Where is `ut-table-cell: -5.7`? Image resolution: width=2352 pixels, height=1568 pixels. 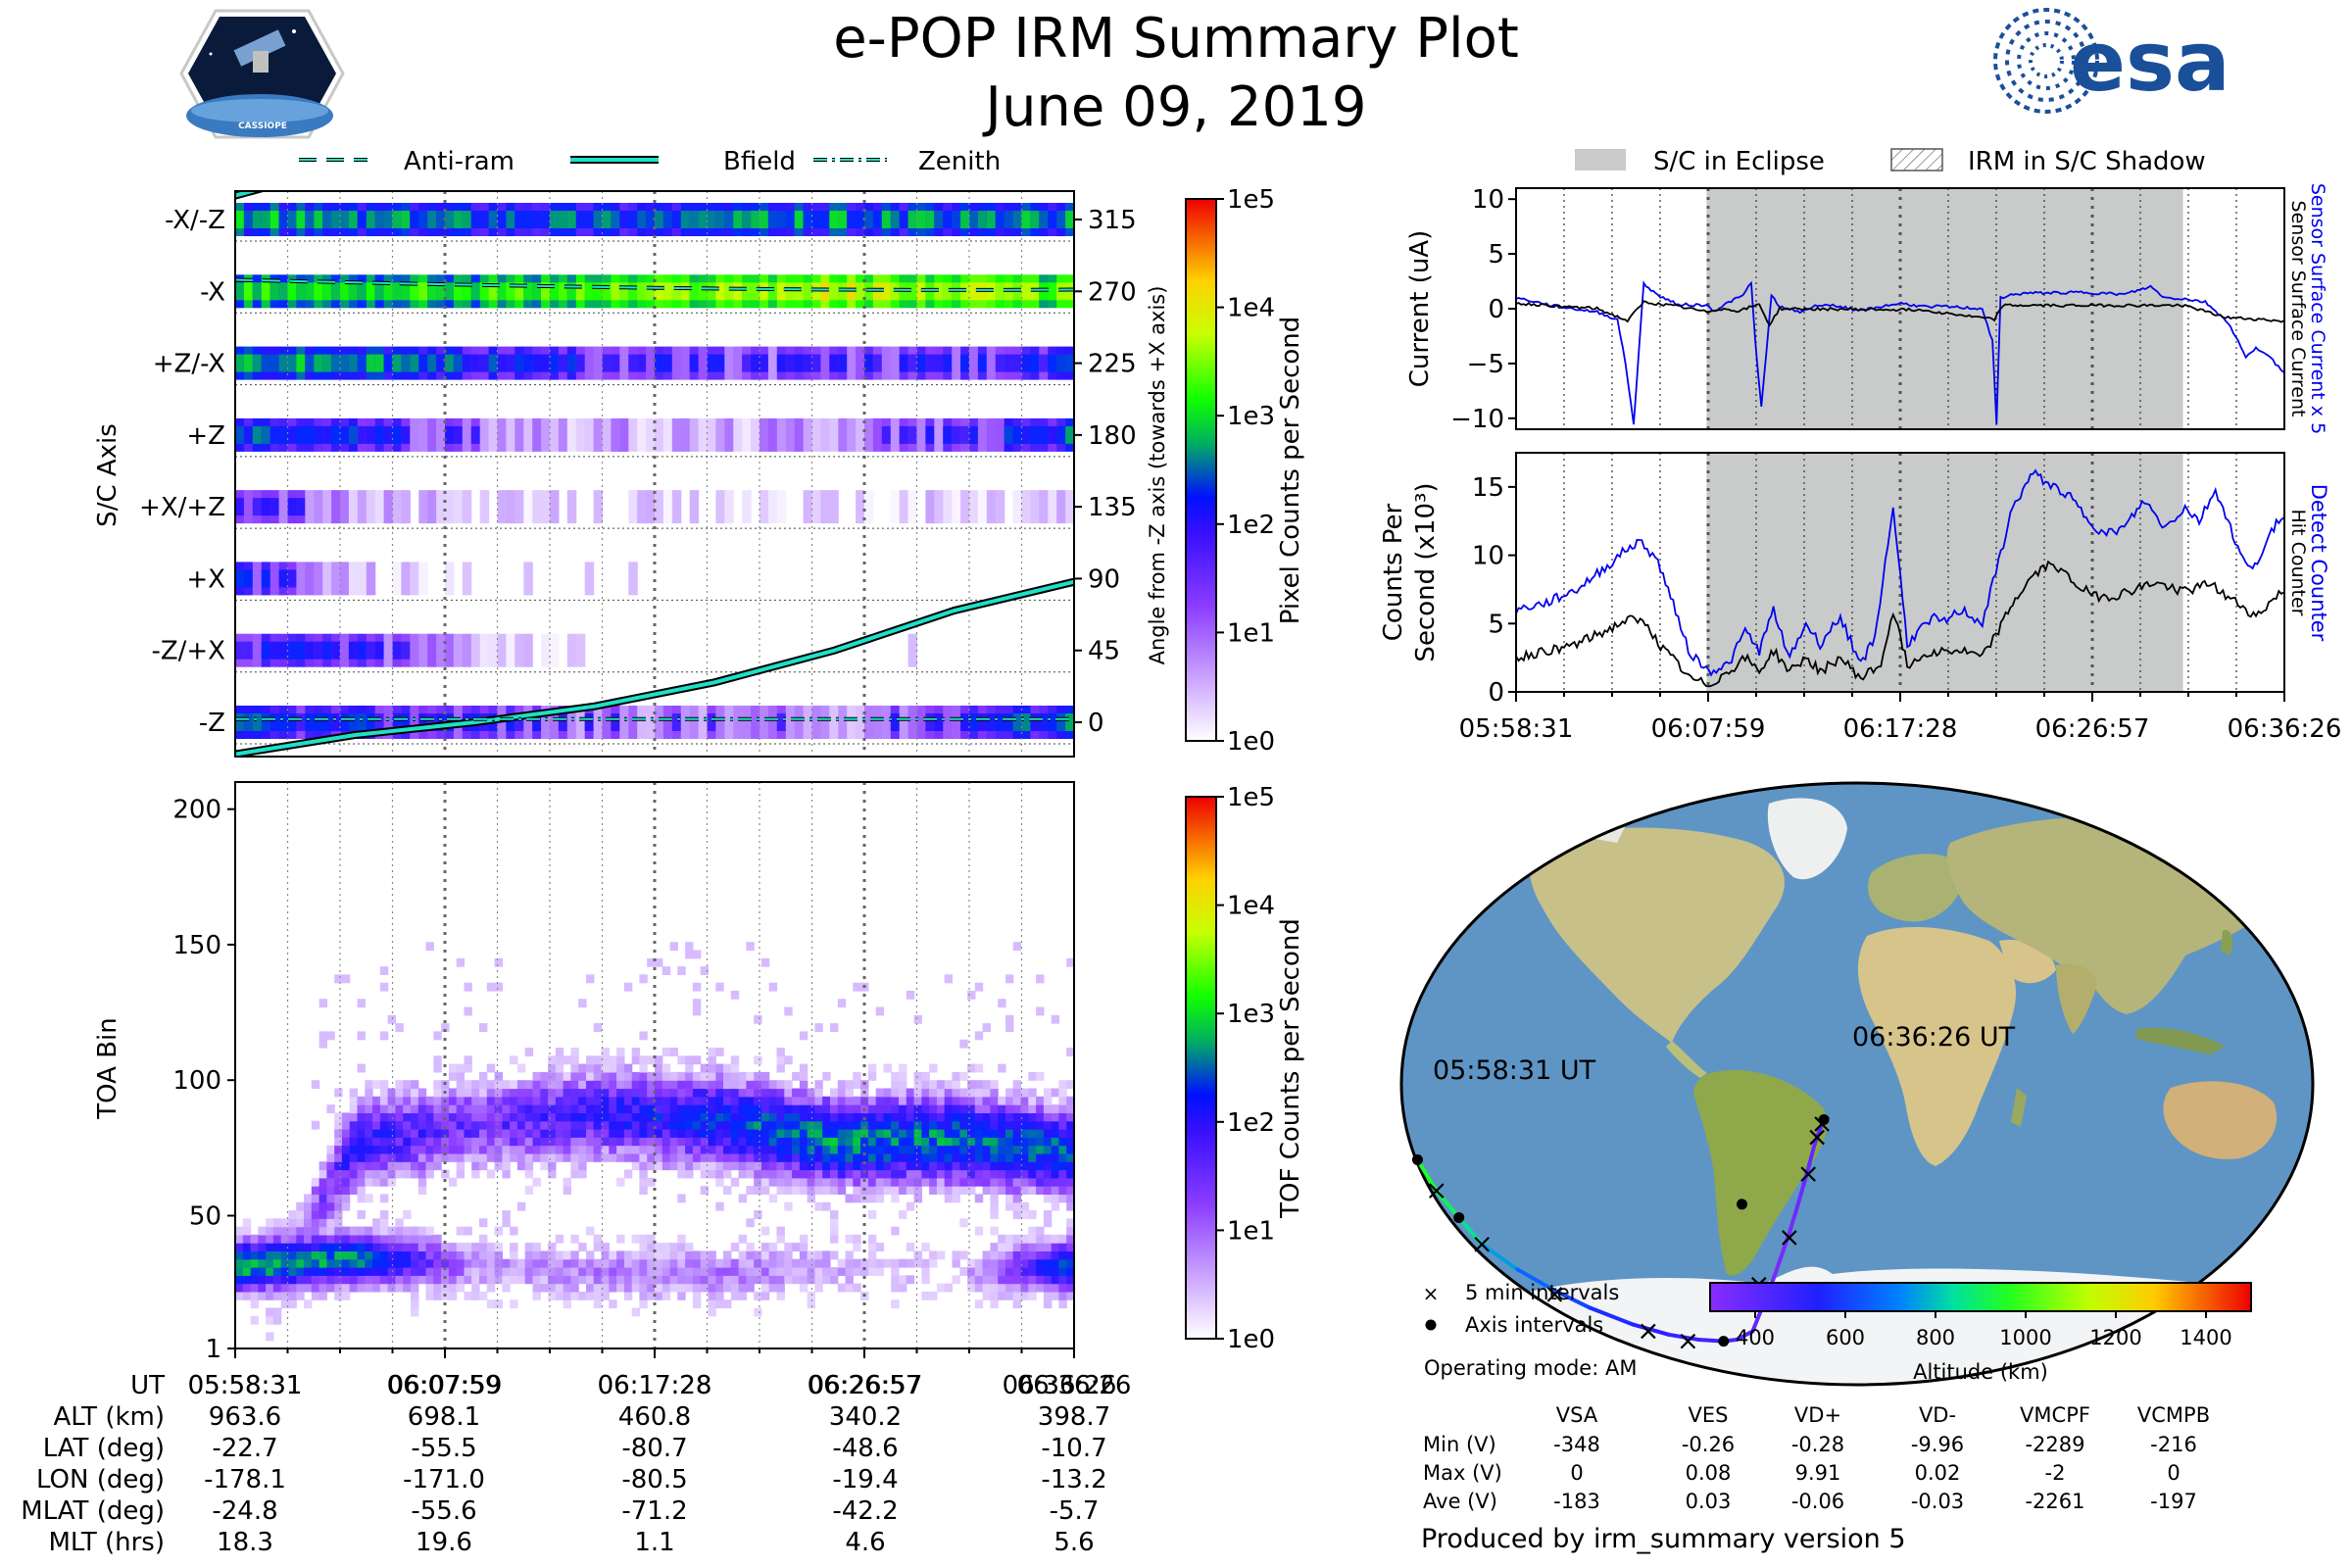
ut-table-cell: -5.7 is located at coordinates (1075, 1511).